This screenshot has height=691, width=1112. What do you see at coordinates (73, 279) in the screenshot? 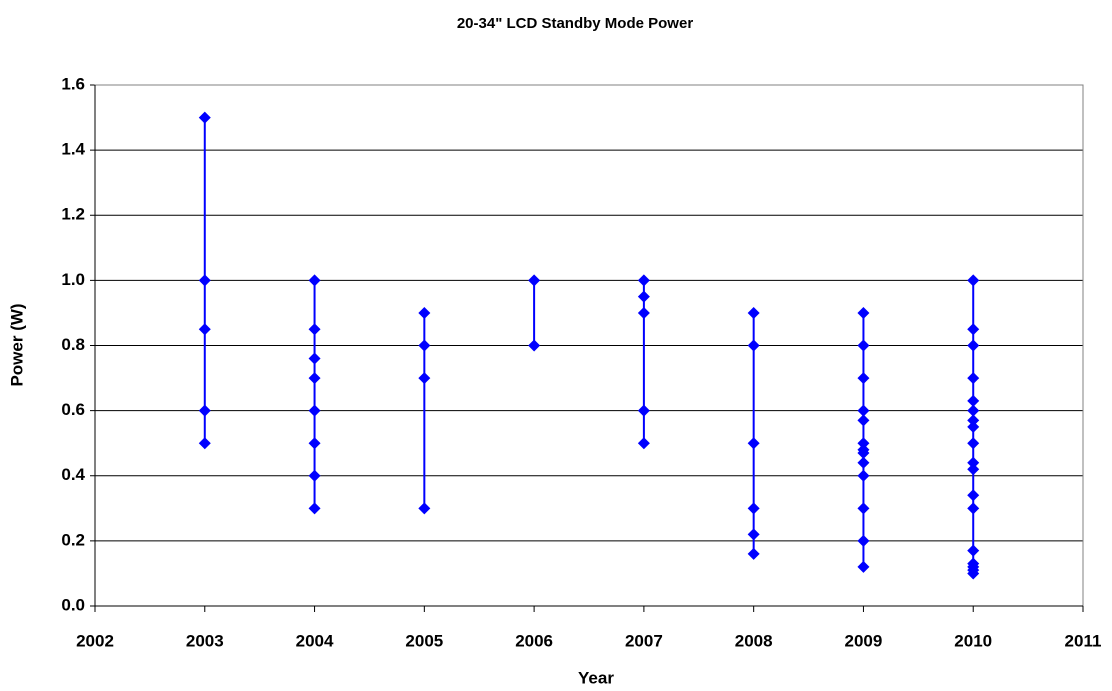
I see `y-tick-label: 1.0` at bounding box center [73, 279].